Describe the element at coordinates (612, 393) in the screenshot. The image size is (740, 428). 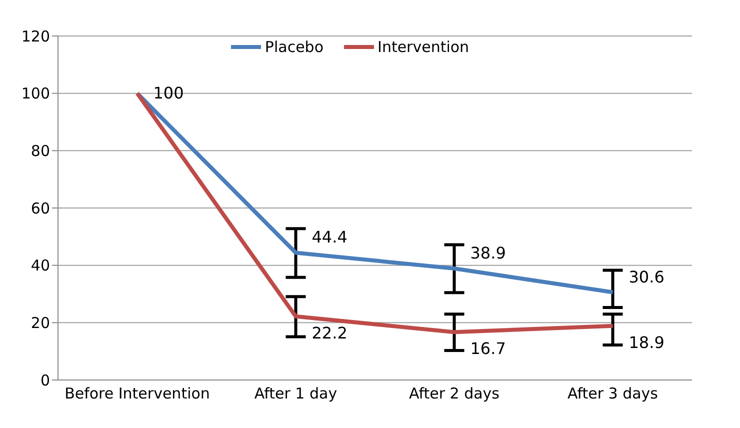
I see `x-tick-label: After 3 days` at that location.